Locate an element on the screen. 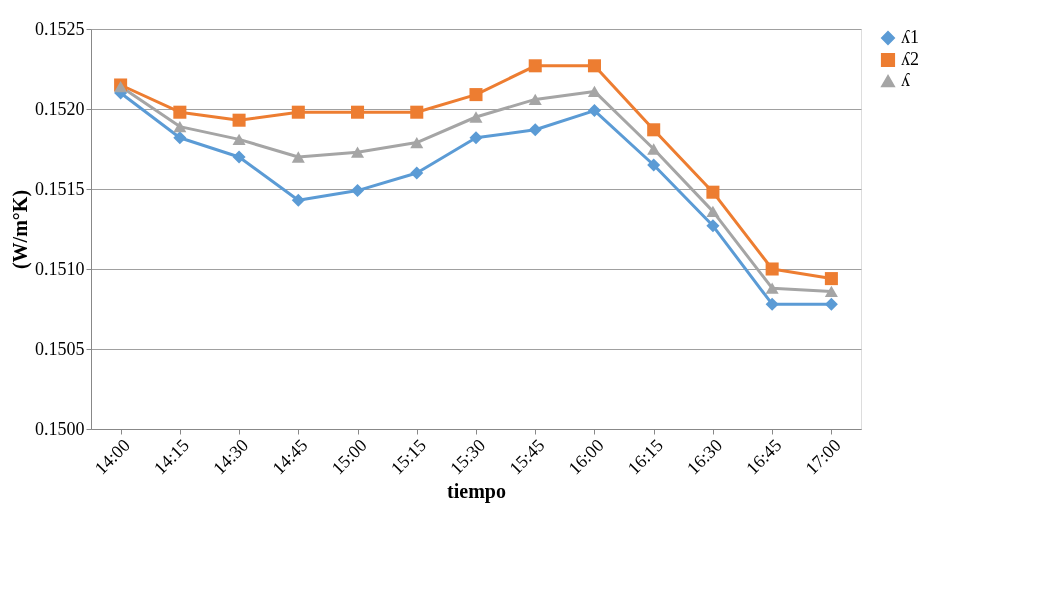 Image resolution: width=1059 pixels, height=614 pixels. y-tick-label: 0.1515 is located at coordinates (60, 188).